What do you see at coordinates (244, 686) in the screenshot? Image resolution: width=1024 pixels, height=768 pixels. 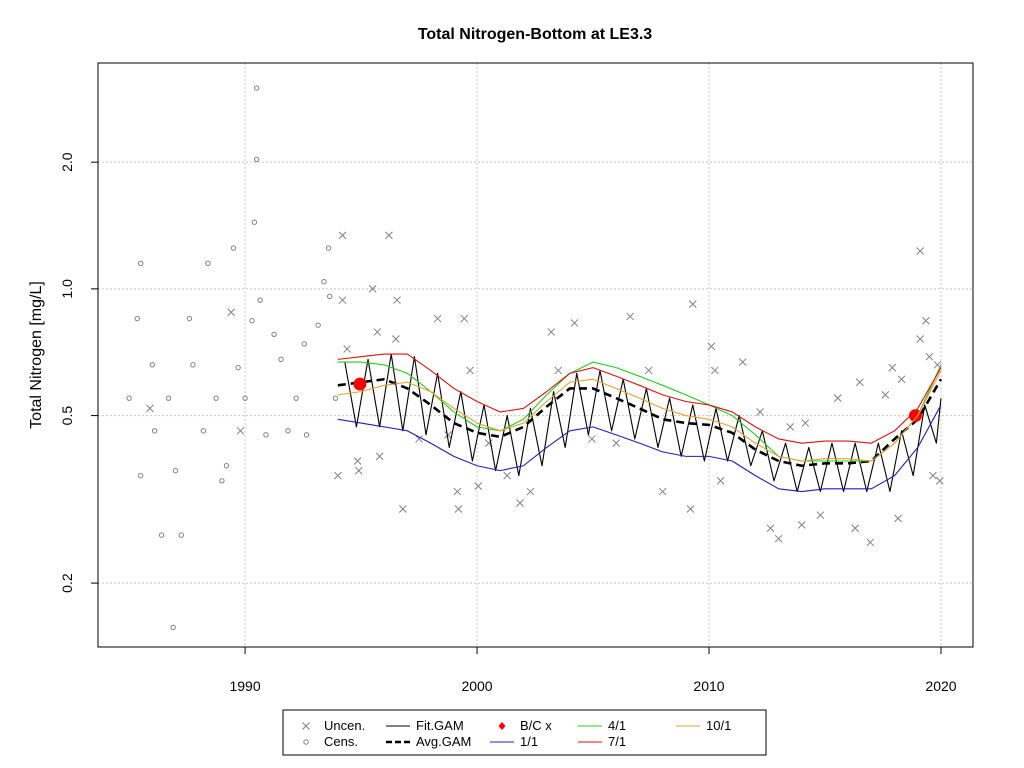 I see `x-tick-label: 1990` at bounding box center [244, 686].